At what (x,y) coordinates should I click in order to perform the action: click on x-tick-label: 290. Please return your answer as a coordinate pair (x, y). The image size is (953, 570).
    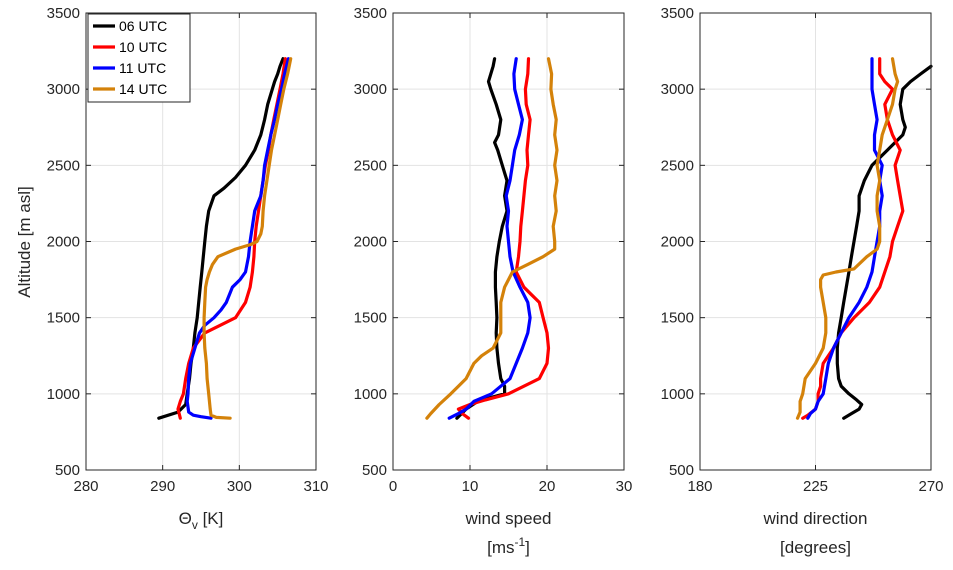
    Looking at the image, I should click on (162, 486).